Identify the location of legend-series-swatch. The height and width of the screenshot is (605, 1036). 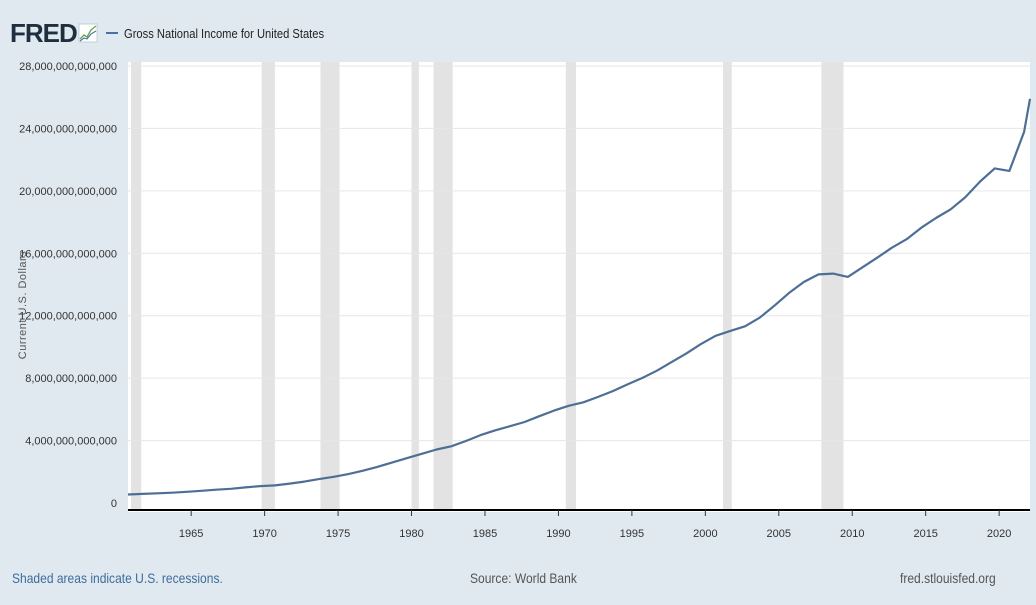
(111, 33).